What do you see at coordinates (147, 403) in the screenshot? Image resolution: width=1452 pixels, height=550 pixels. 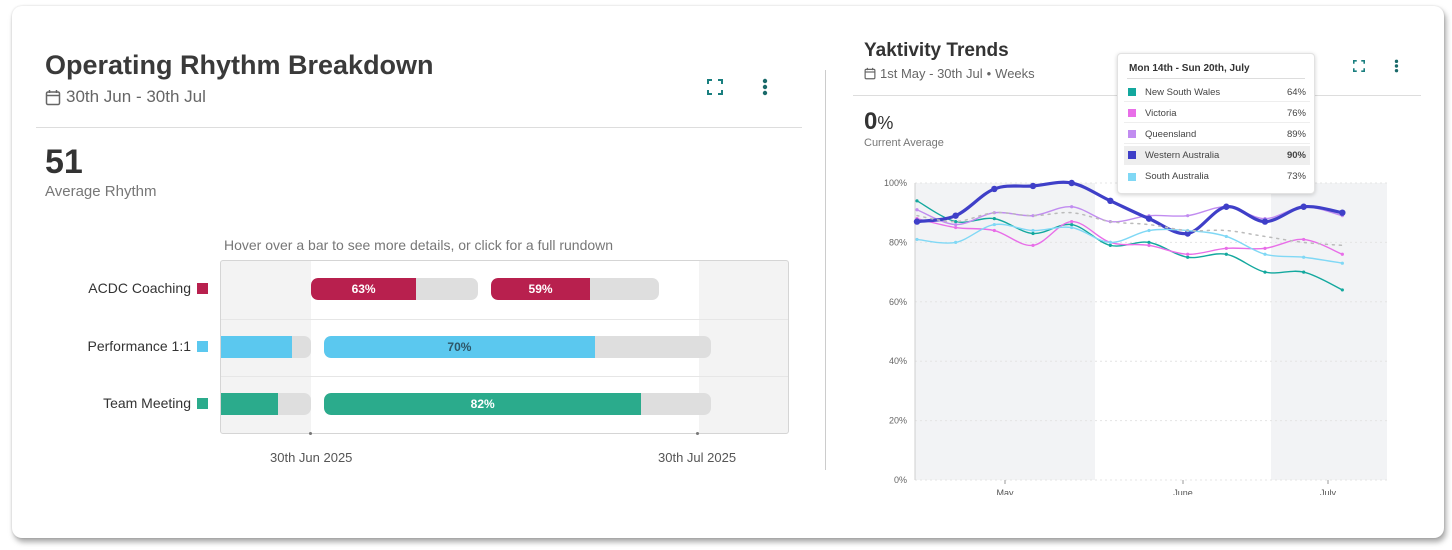 I see `category-name: Team Meeting` at bounding box center [147, 403].